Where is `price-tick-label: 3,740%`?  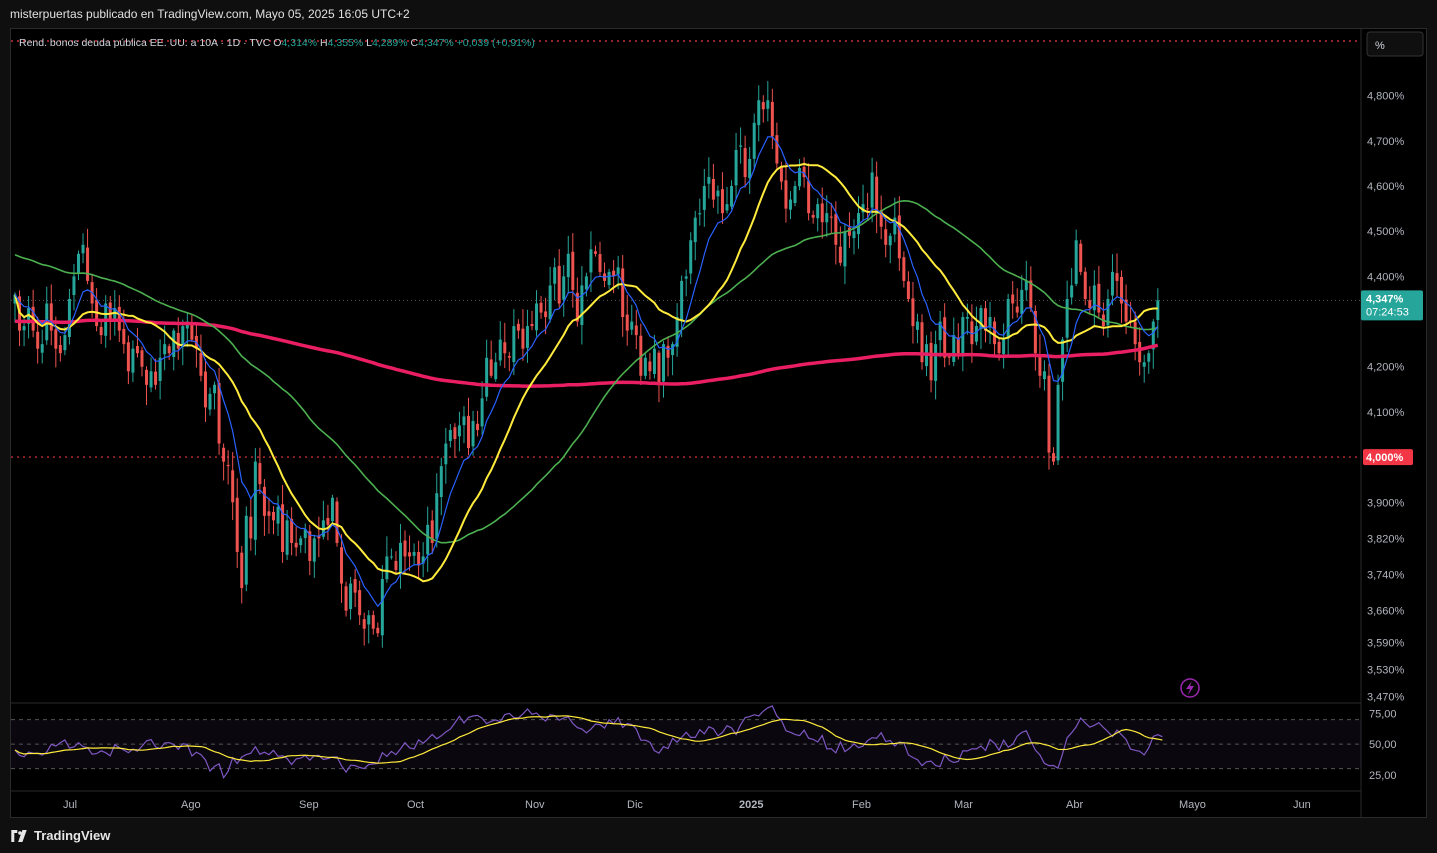
price-tick-label: 3,740% is located at coordinates (1386, 576).